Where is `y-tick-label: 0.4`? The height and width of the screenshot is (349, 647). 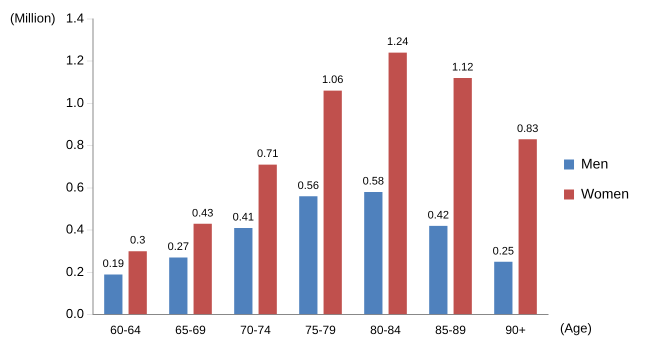
y-tick-label: 0.4 is located at coordinates (75, 229).